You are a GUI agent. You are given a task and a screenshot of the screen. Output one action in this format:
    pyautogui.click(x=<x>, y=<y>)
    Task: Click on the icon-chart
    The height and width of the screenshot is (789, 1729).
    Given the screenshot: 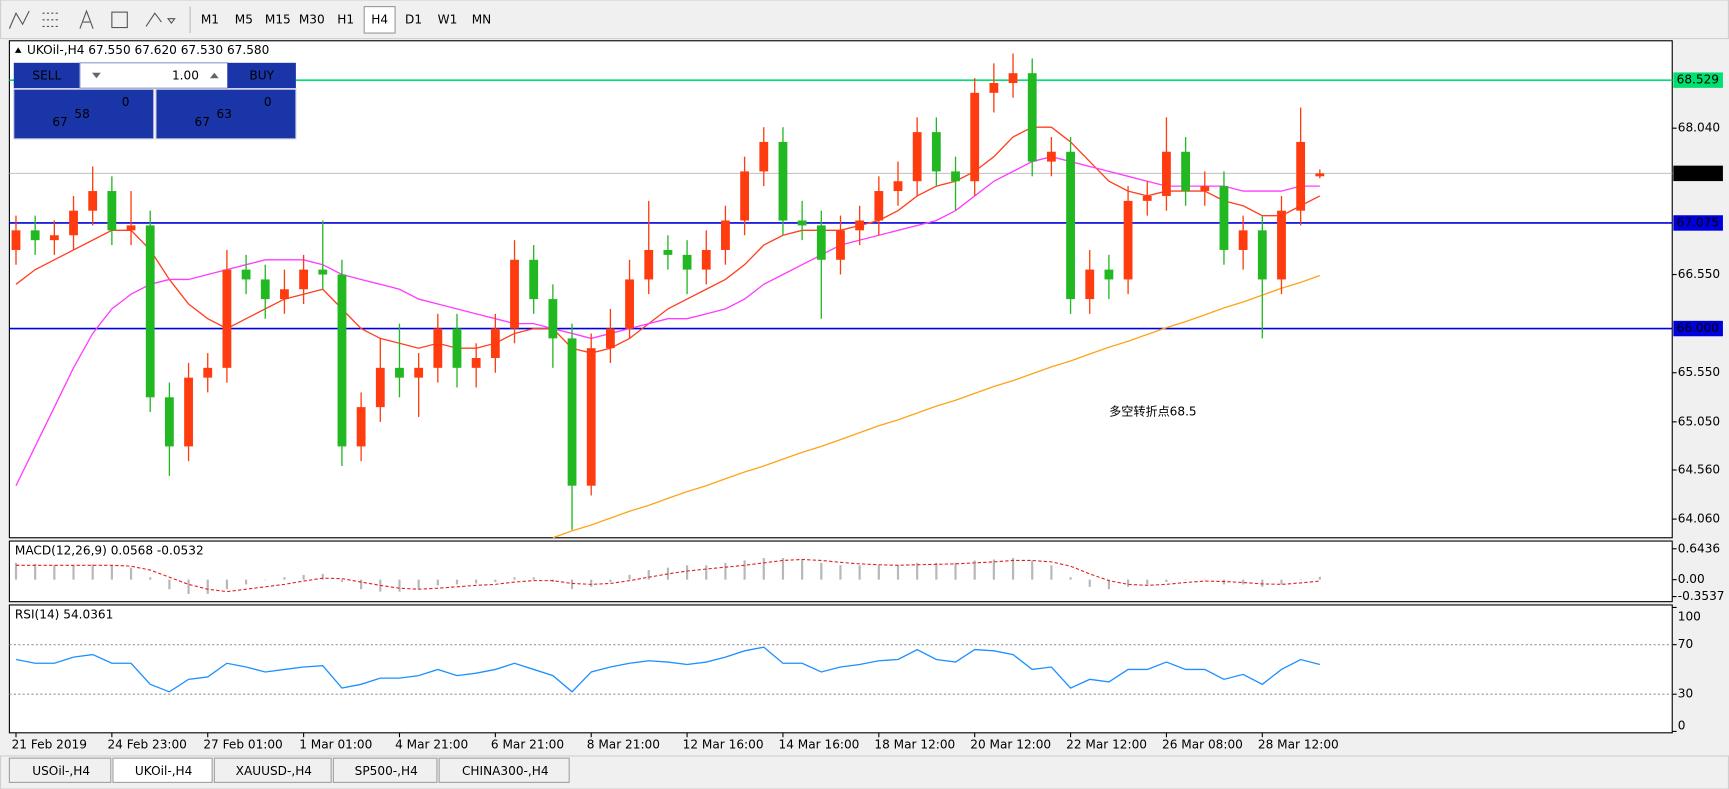 What is the action you would take?
    pyautogui.click(x=19, y=19)
    